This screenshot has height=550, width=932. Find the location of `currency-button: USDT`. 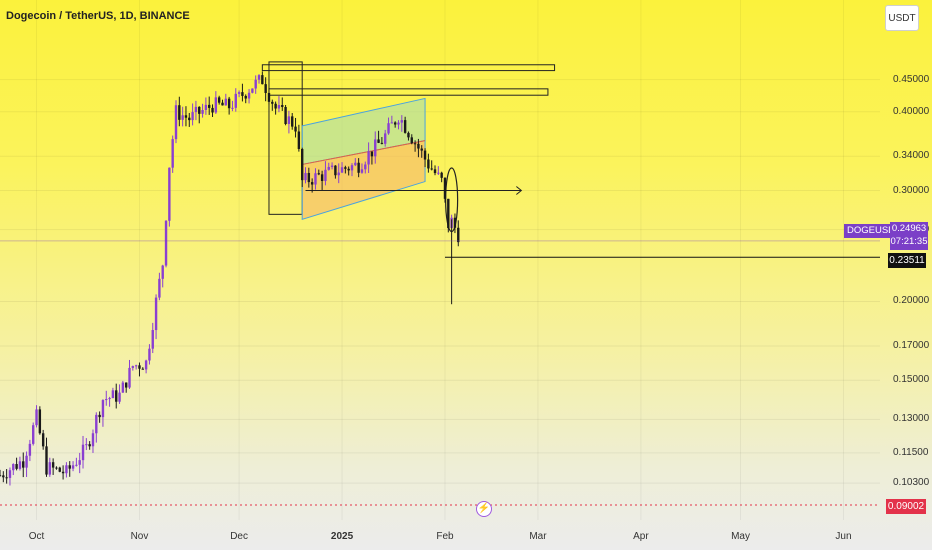

currency-button: USDT is located at coordinates (902, 18).